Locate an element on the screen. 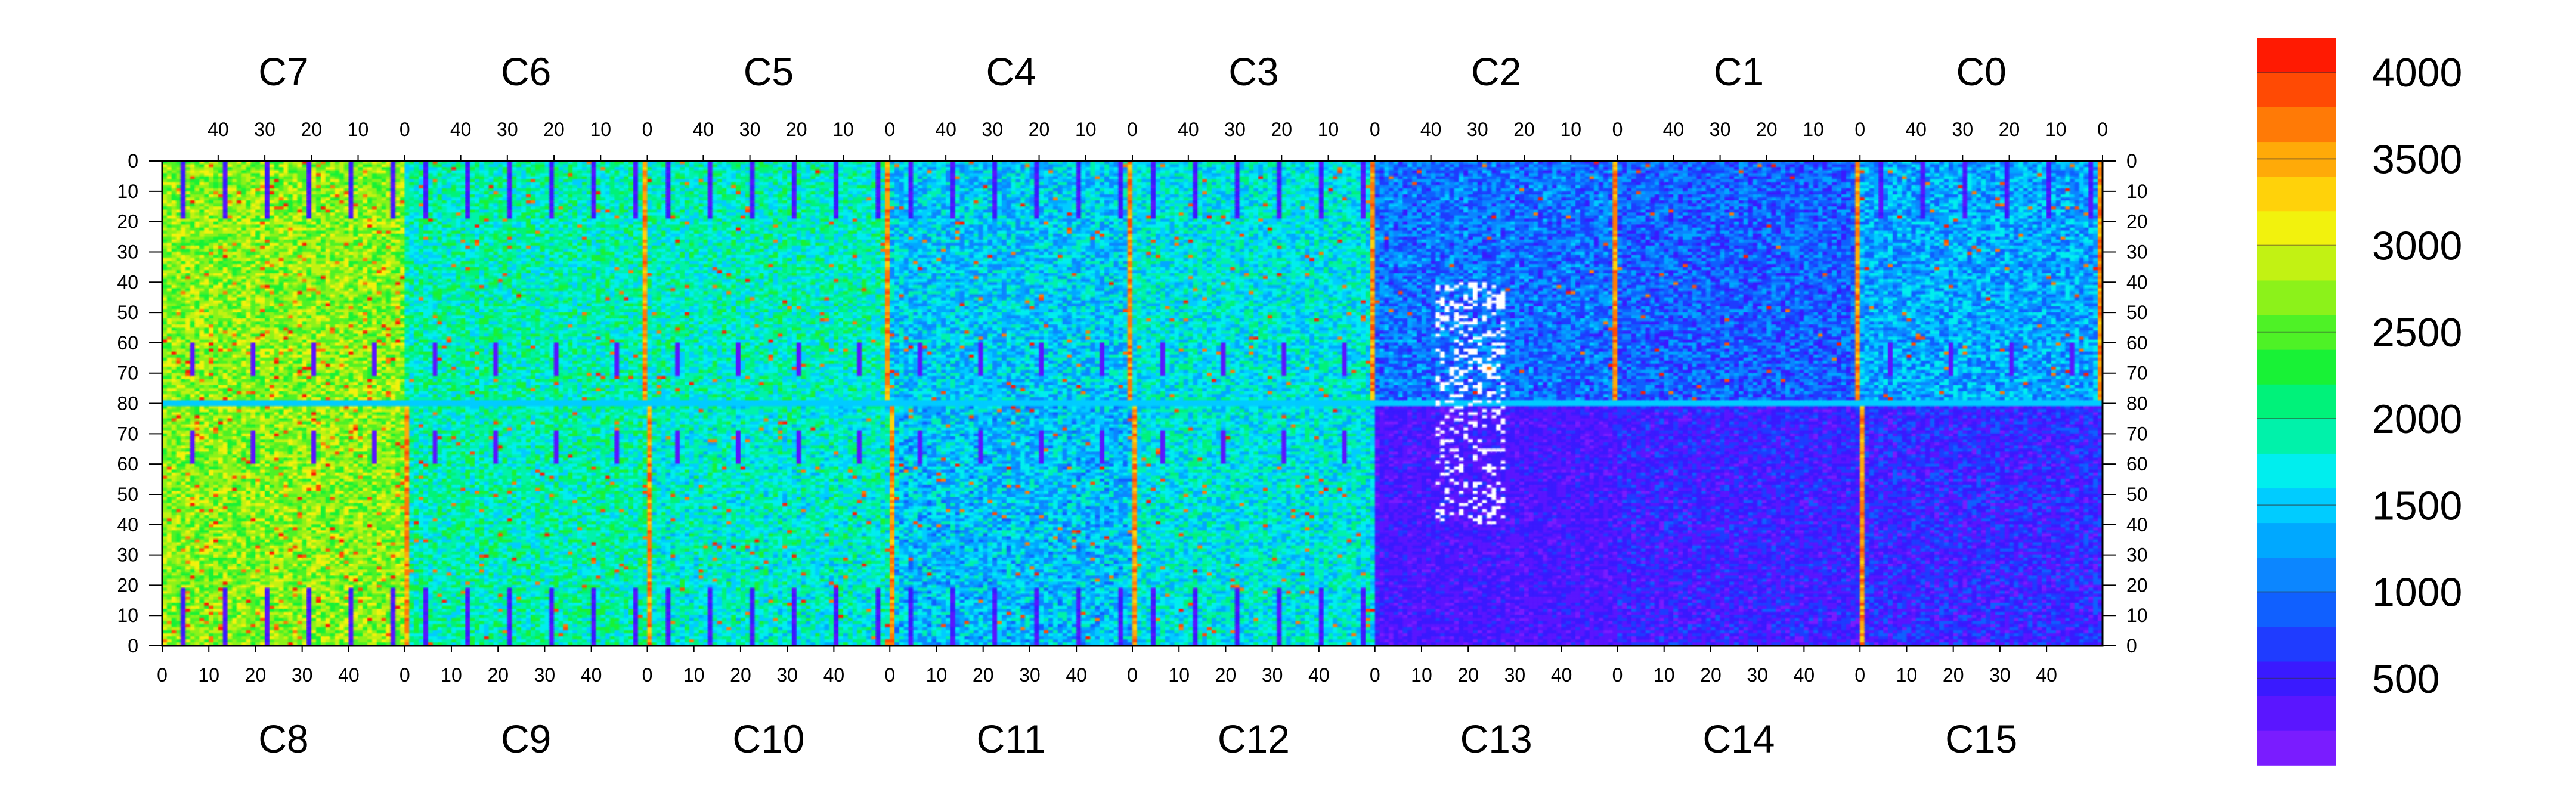 This screenshot has height=805, width=2576. colorbar-tick-label: 4000 is located at coordinates (2417, 72).